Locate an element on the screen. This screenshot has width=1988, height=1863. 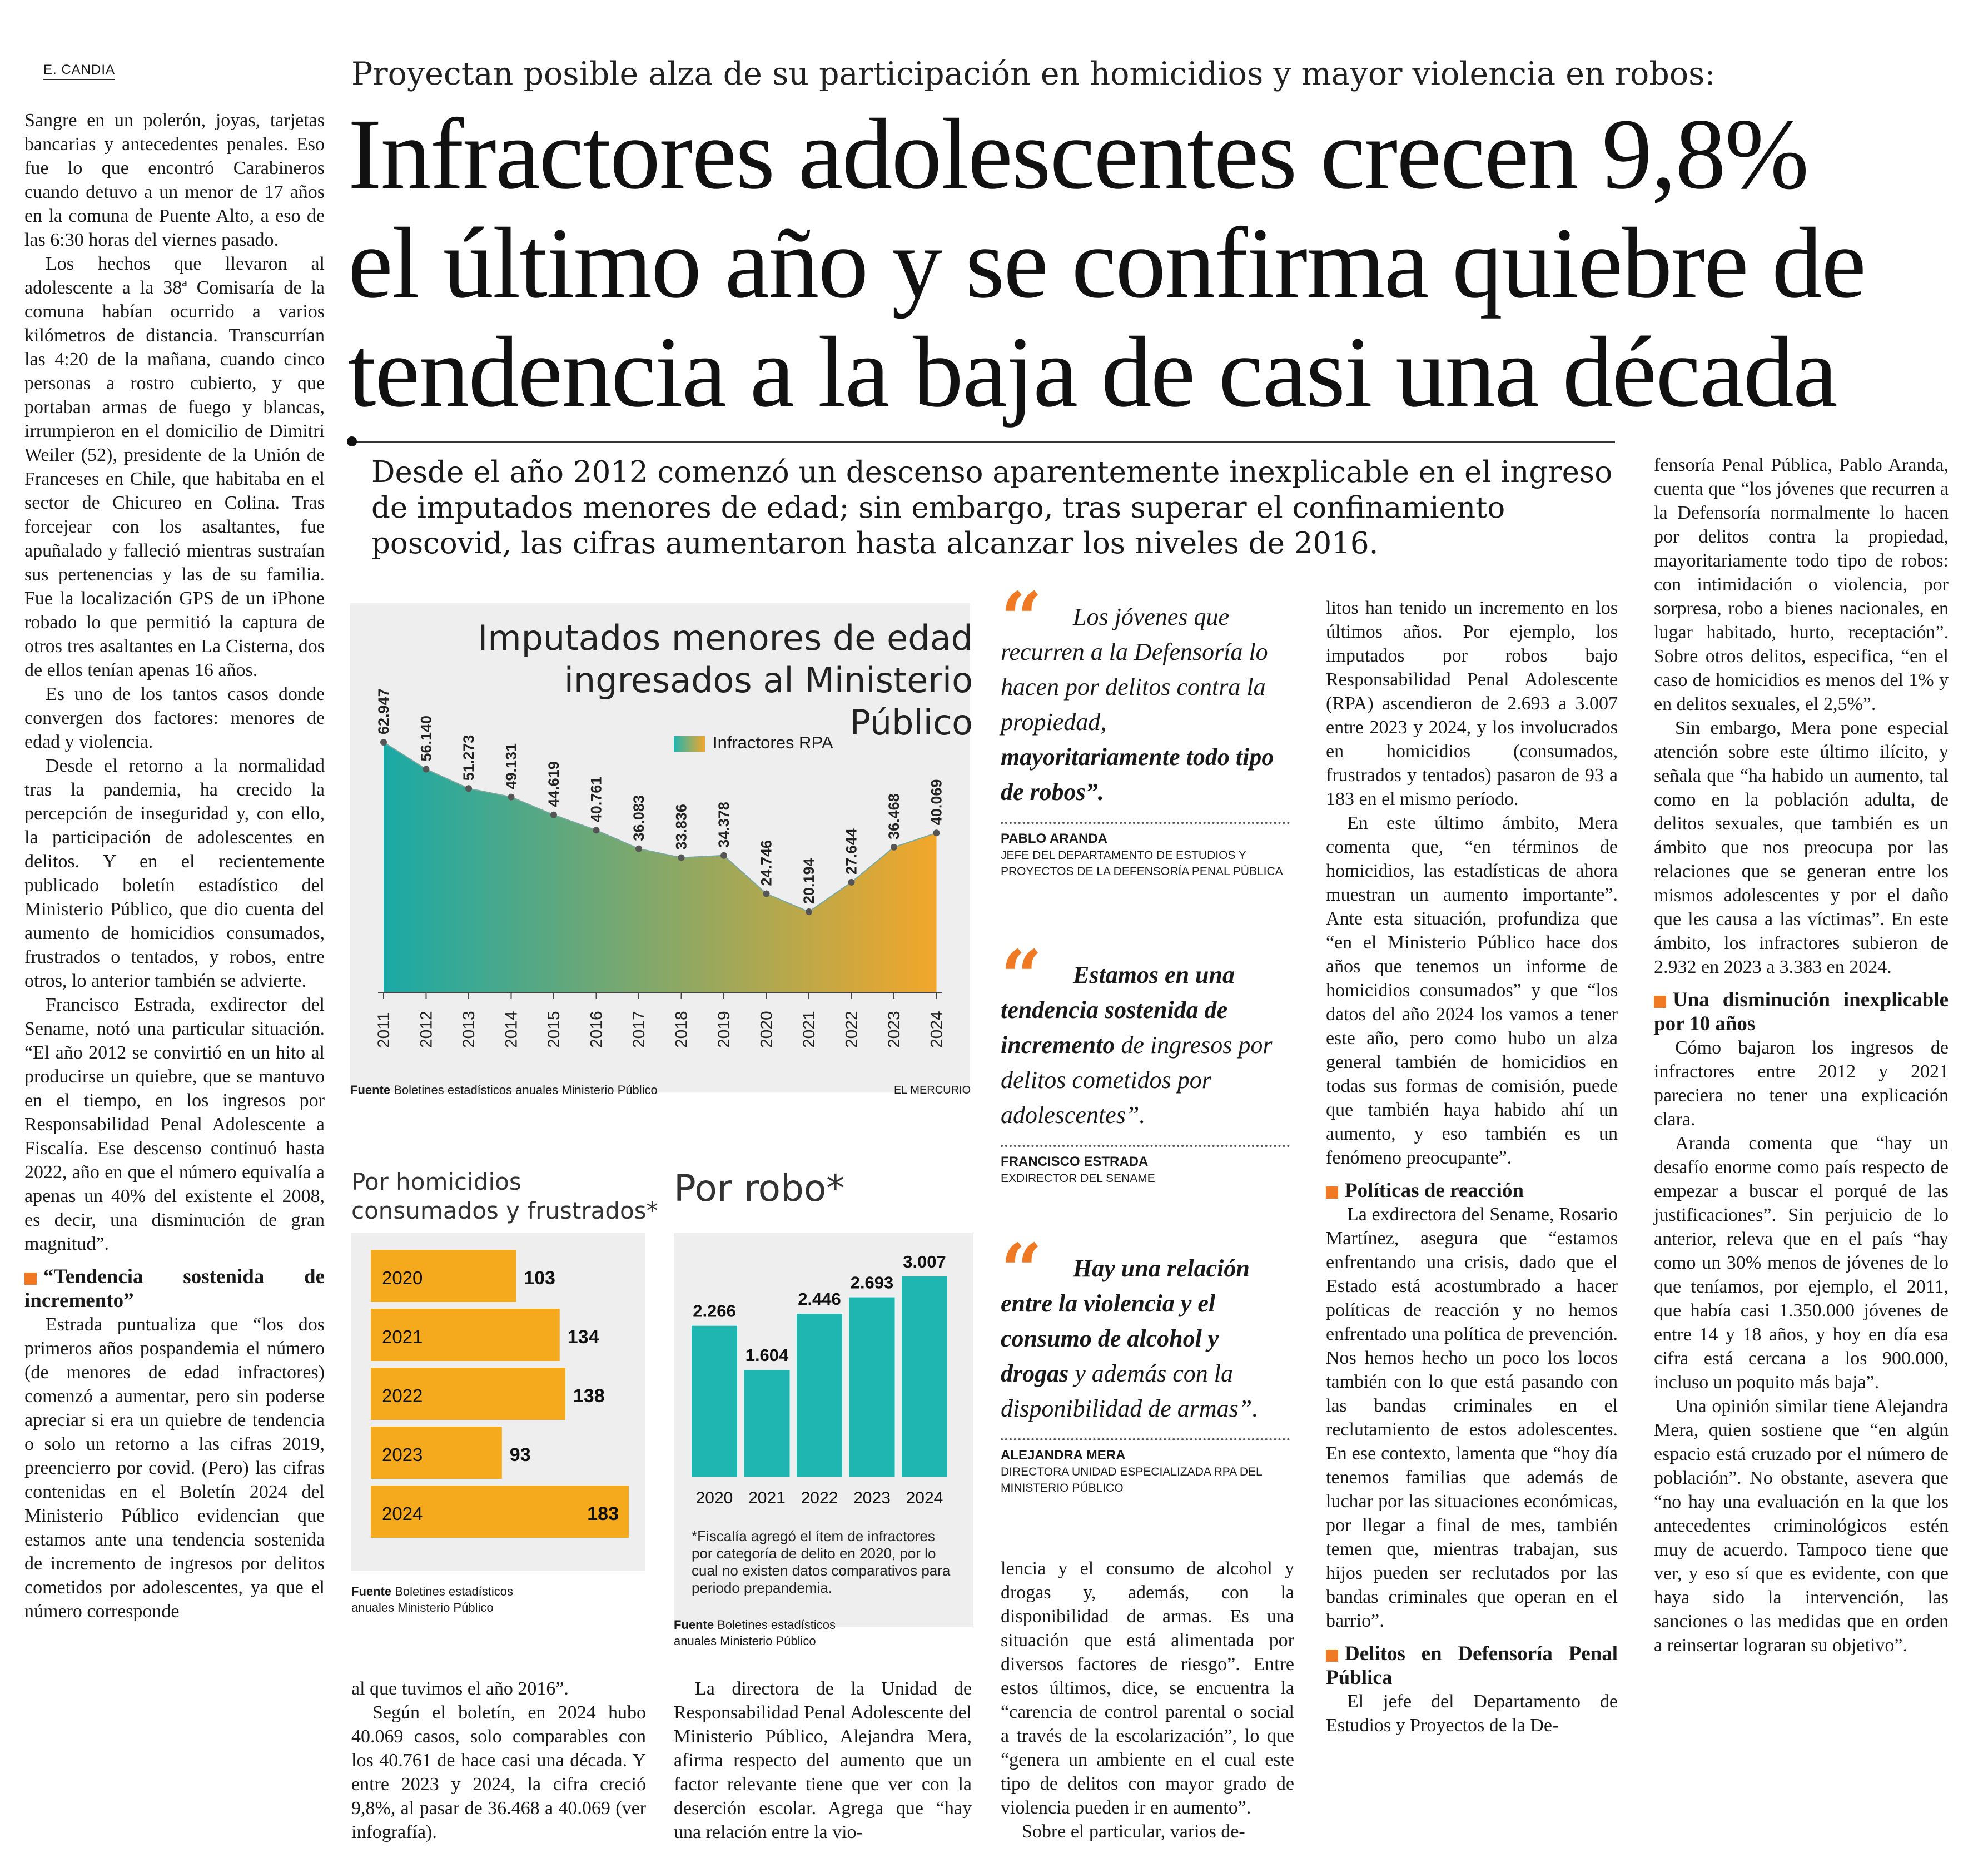
chart-credit: EL MERCURIO is located at coordinates (932, 1090).